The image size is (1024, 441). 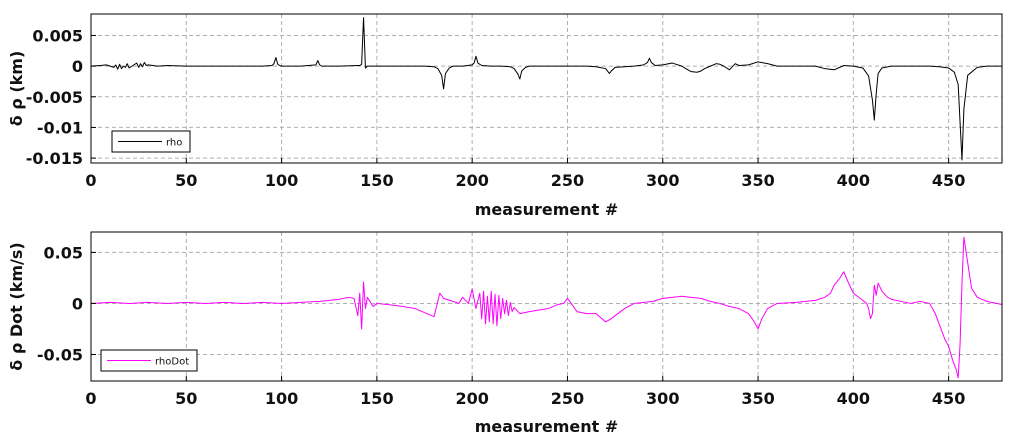 What do you see at coordinates (63, 252) in the screenshot?
I see `y-tick-label: 0.05` at bounding box center [63, 252].